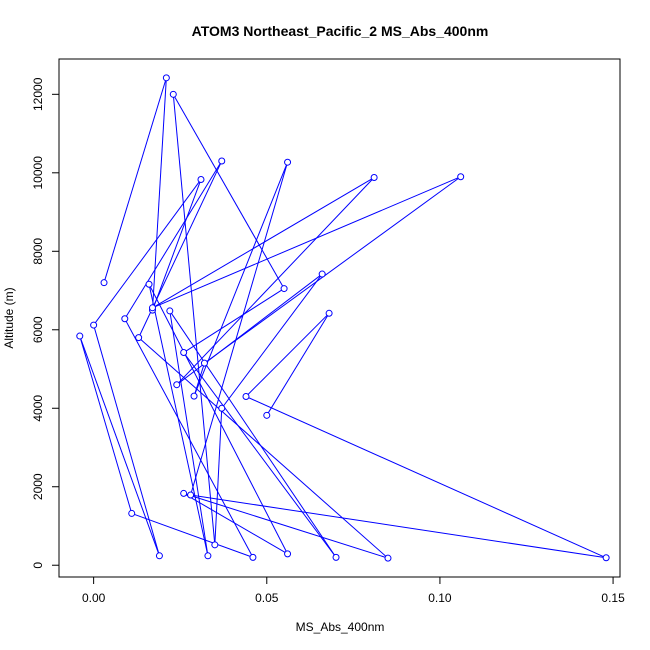  I want to click on x-axis-label: MS_Abs_400nm, so click(340, 627).